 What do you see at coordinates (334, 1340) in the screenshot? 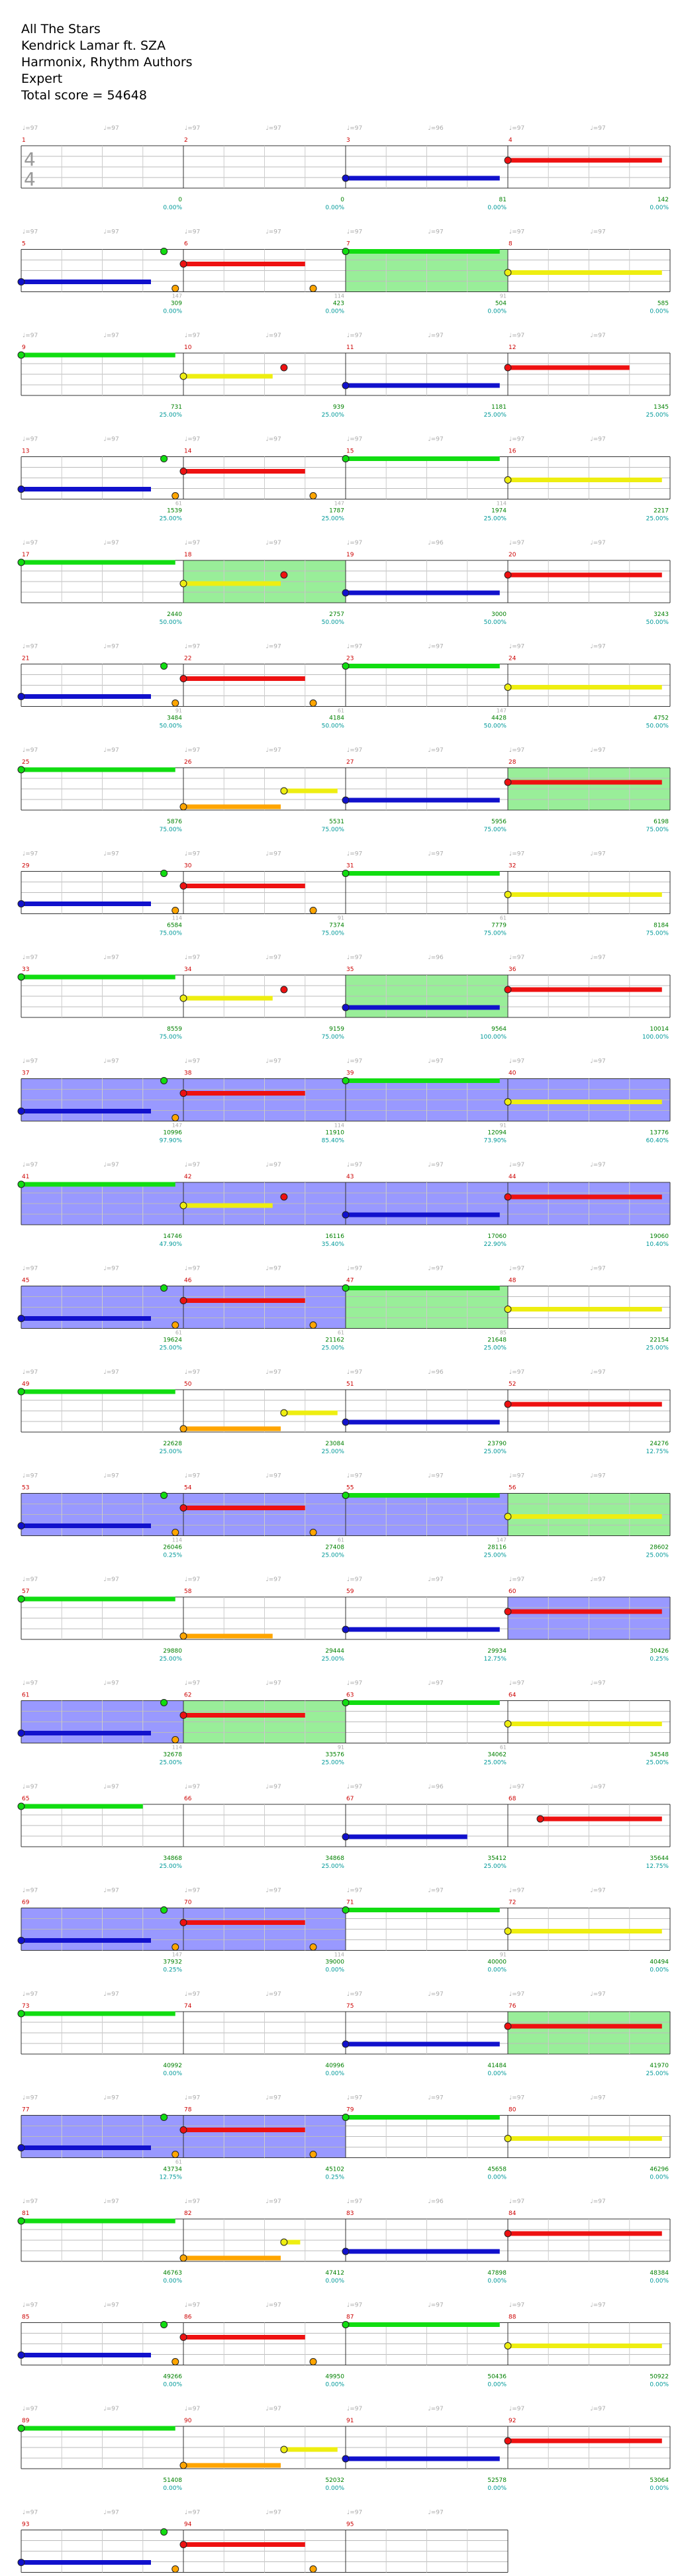
I see `measure-score: 21162` at bounding box center [334, 1340].